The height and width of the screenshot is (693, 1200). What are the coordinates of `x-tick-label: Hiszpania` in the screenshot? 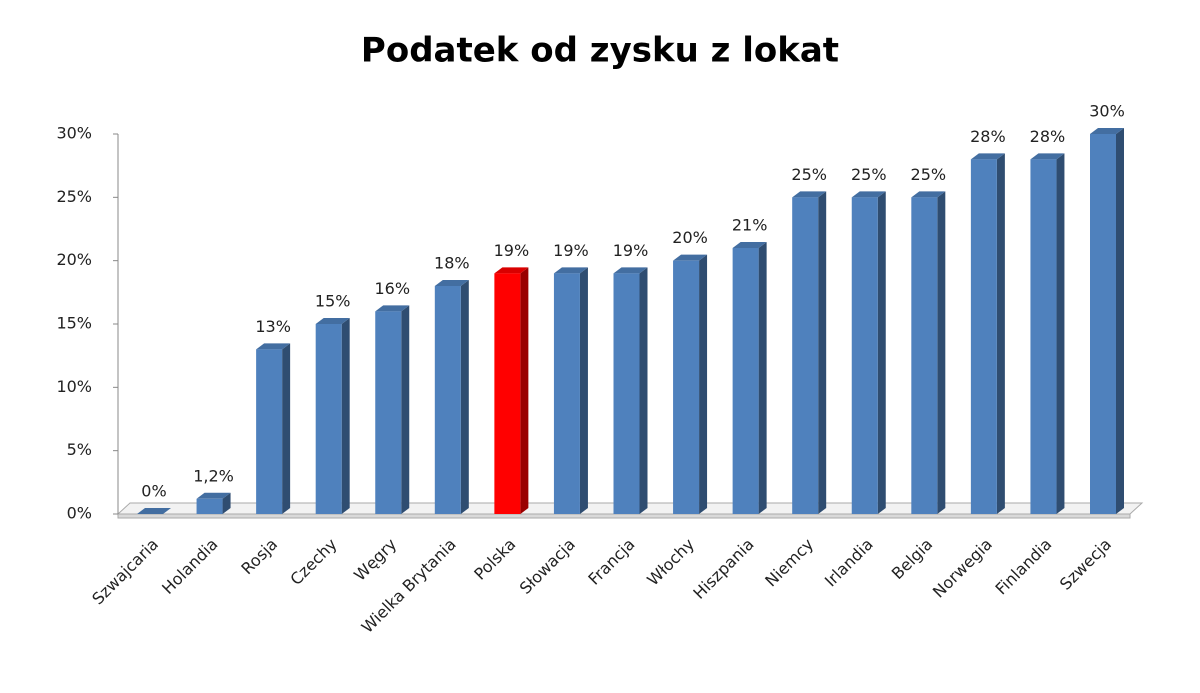 It's located at (723, 569).